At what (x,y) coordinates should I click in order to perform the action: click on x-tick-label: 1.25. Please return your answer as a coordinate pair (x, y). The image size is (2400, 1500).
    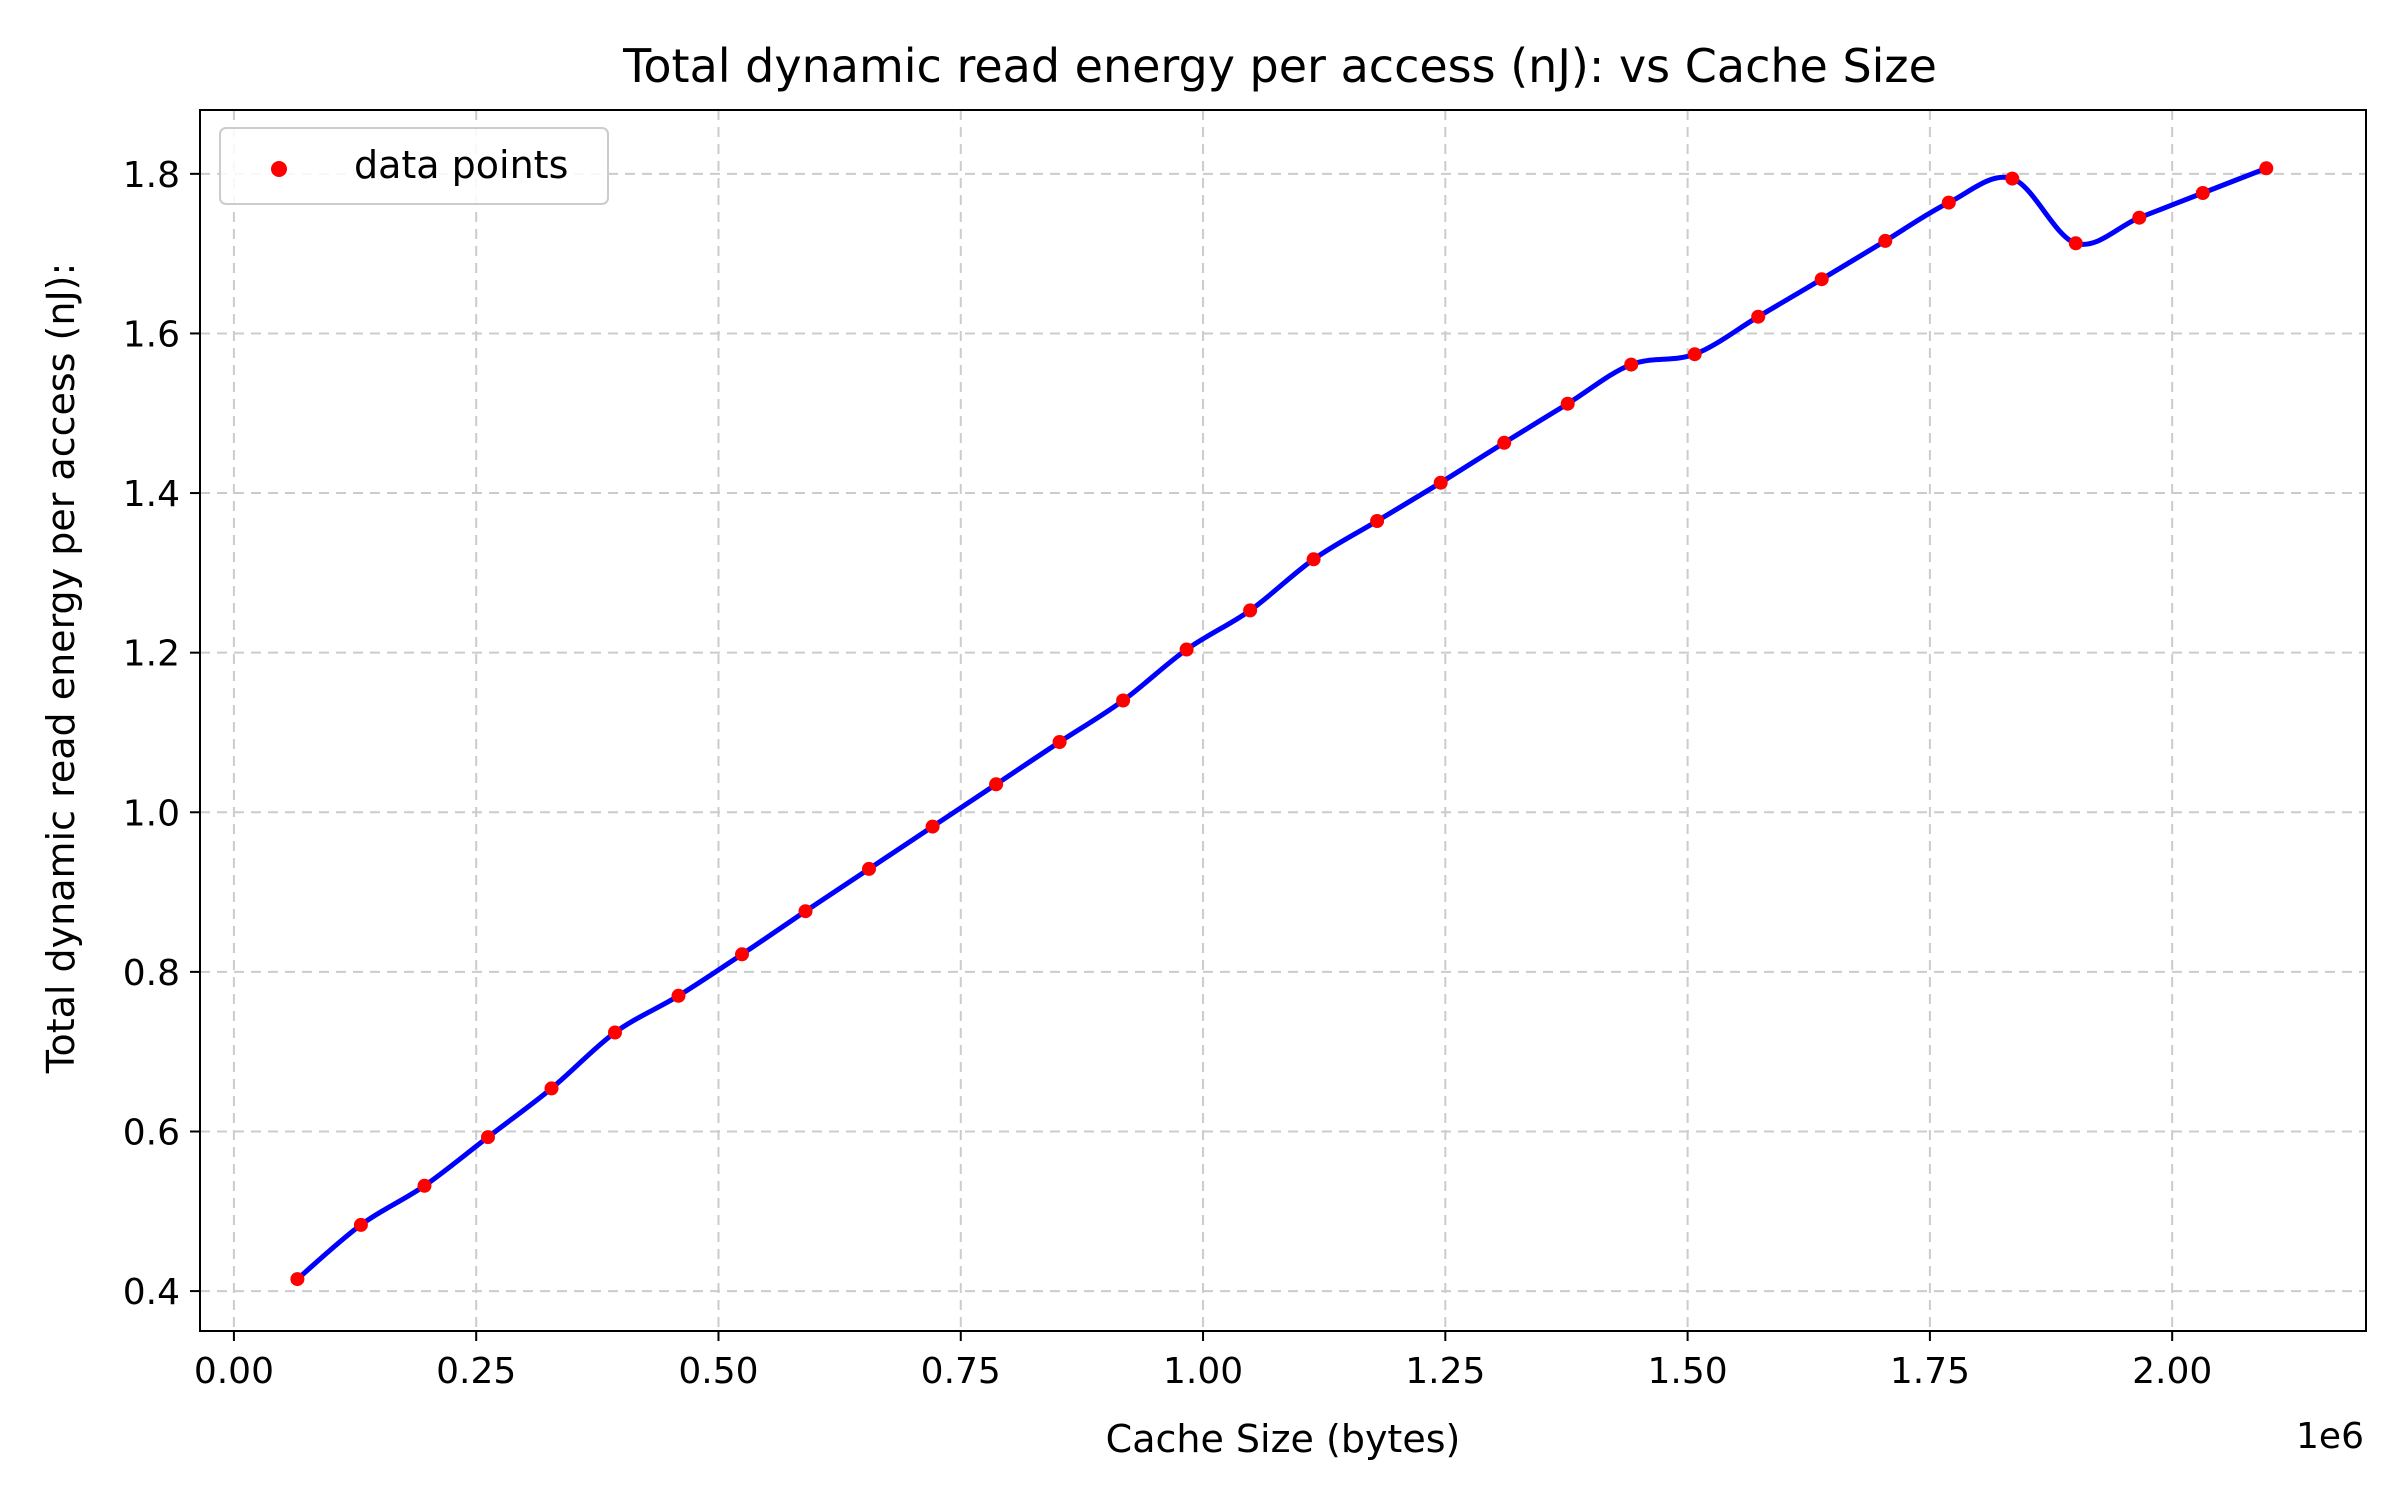
    Looking at the image, I should click on (1445, 1371).